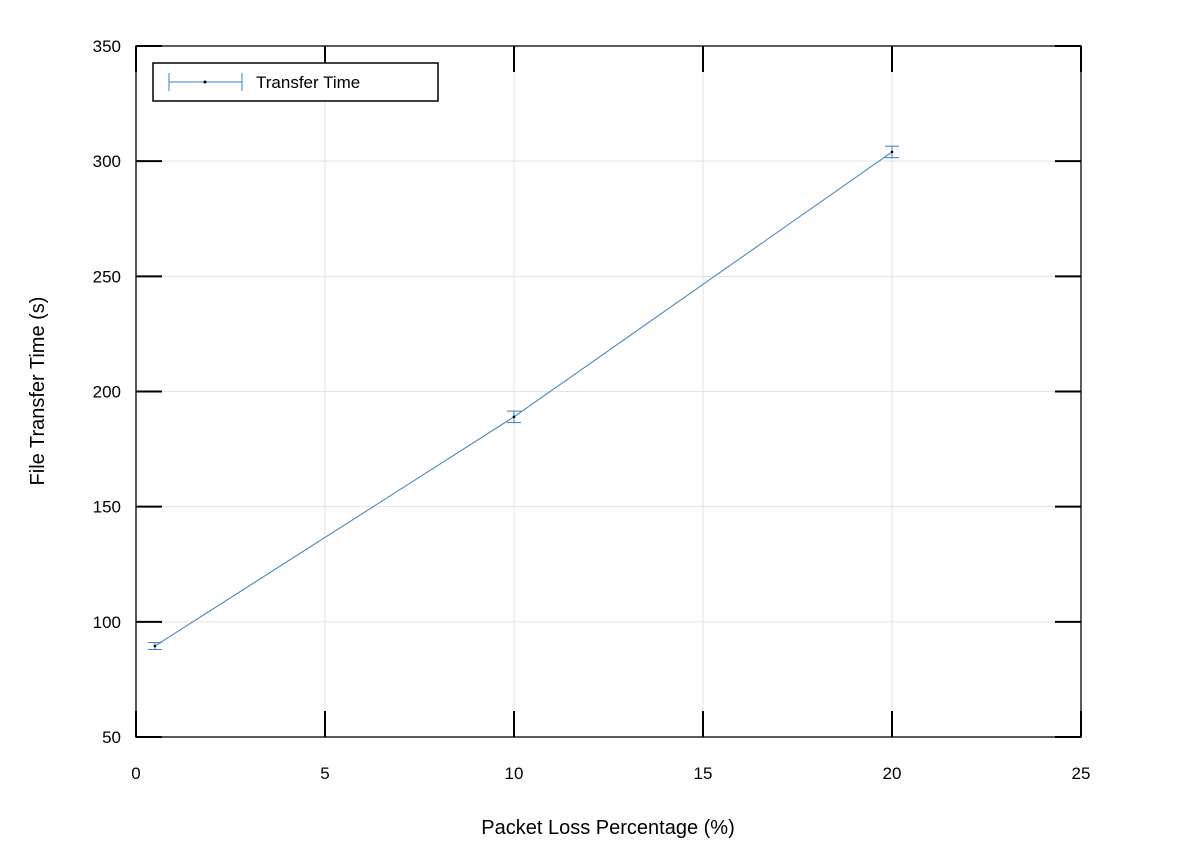 The image size is (1182, 854). I want to click on x-tick-label: 10, so click(514, 773).